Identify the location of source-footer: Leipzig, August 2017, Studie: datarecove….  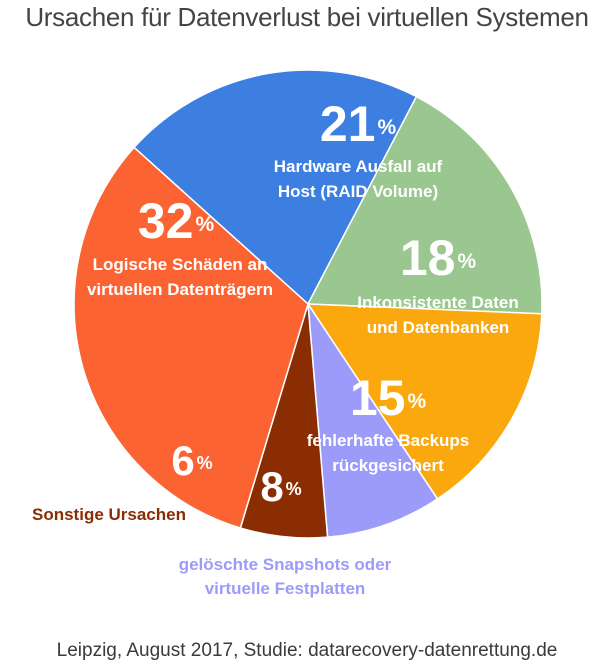
(307, 650).